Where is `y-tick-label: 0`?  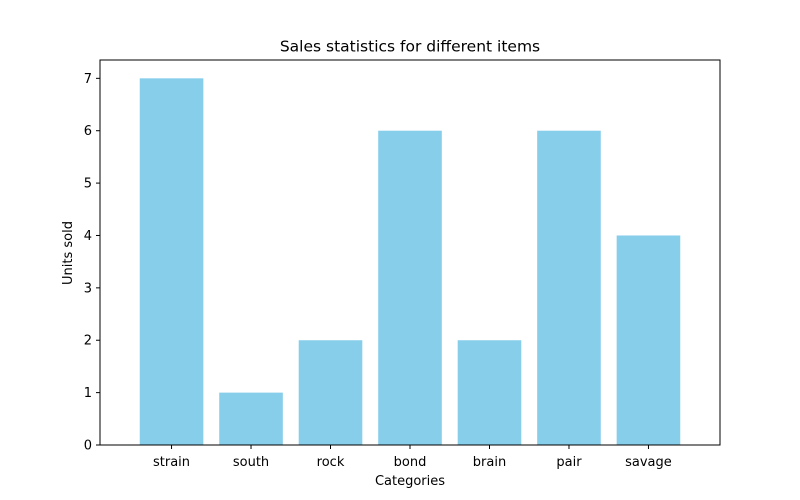
y-tick-label: 0 is located at coordinates (88, 446).